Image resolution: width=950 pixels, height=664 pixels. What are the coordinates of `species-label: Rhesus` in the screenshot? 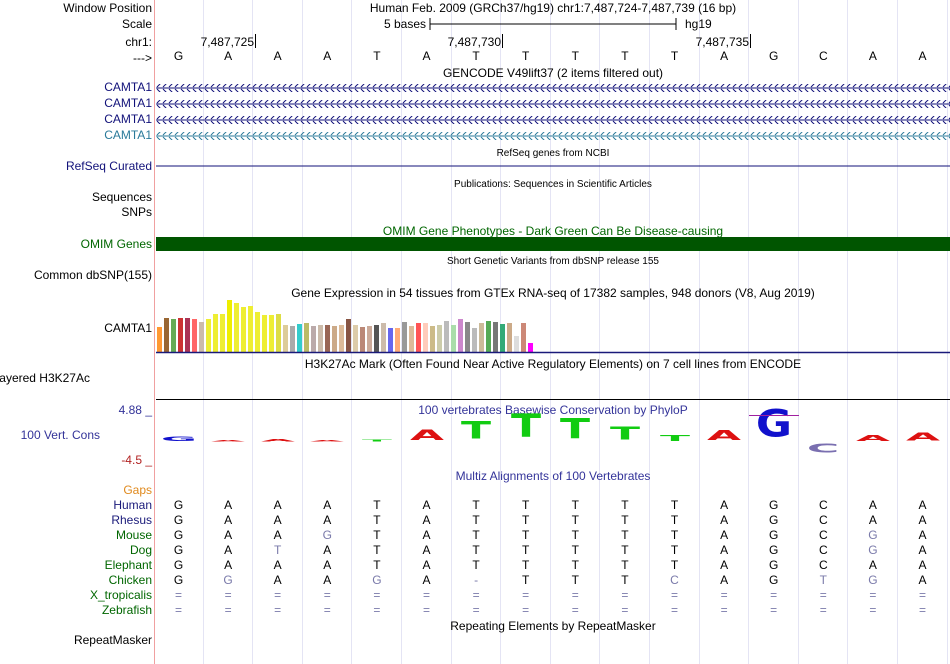 It's located at (131, 520).